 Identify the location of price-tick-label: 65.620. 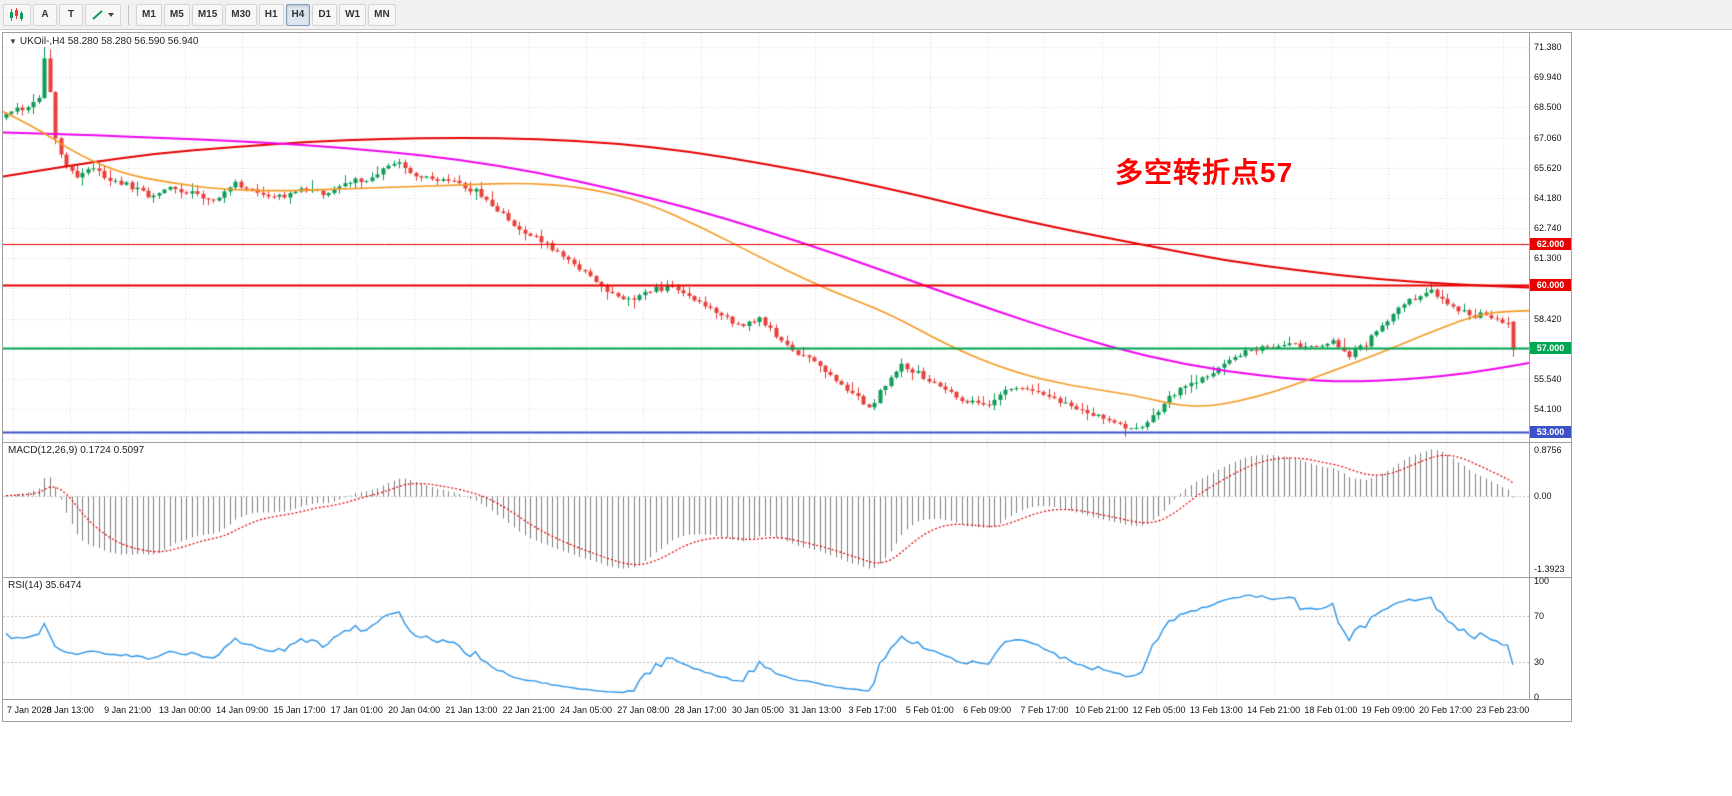
(1548, 167).